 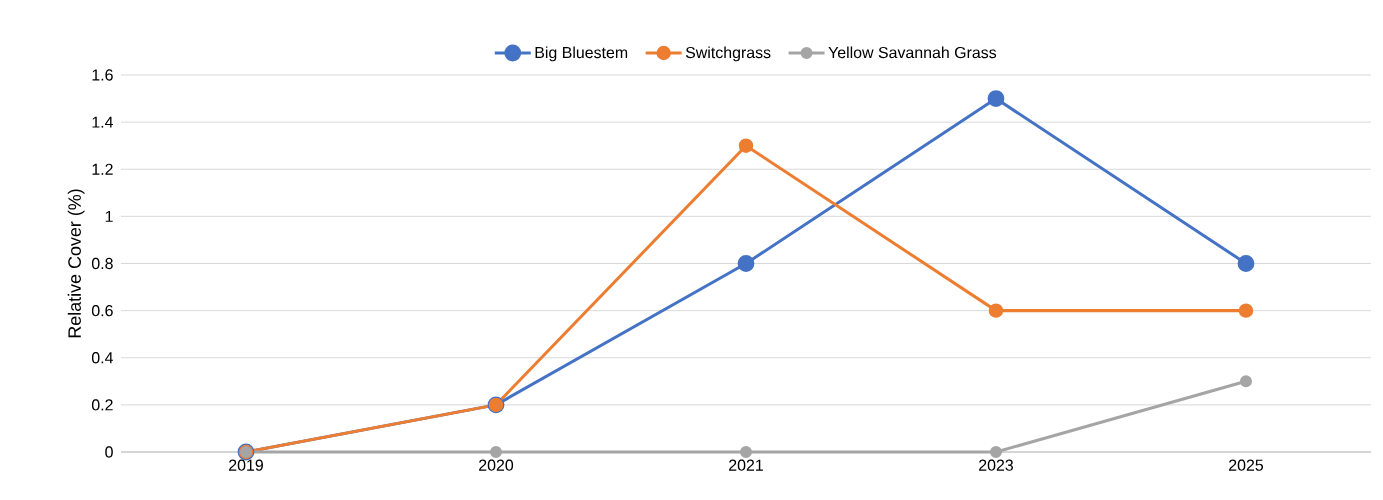 What do you see at coordinates (496, 465) in the screenshot?
I see `x-tick-label: 2020` at bounding box center [496, 465].